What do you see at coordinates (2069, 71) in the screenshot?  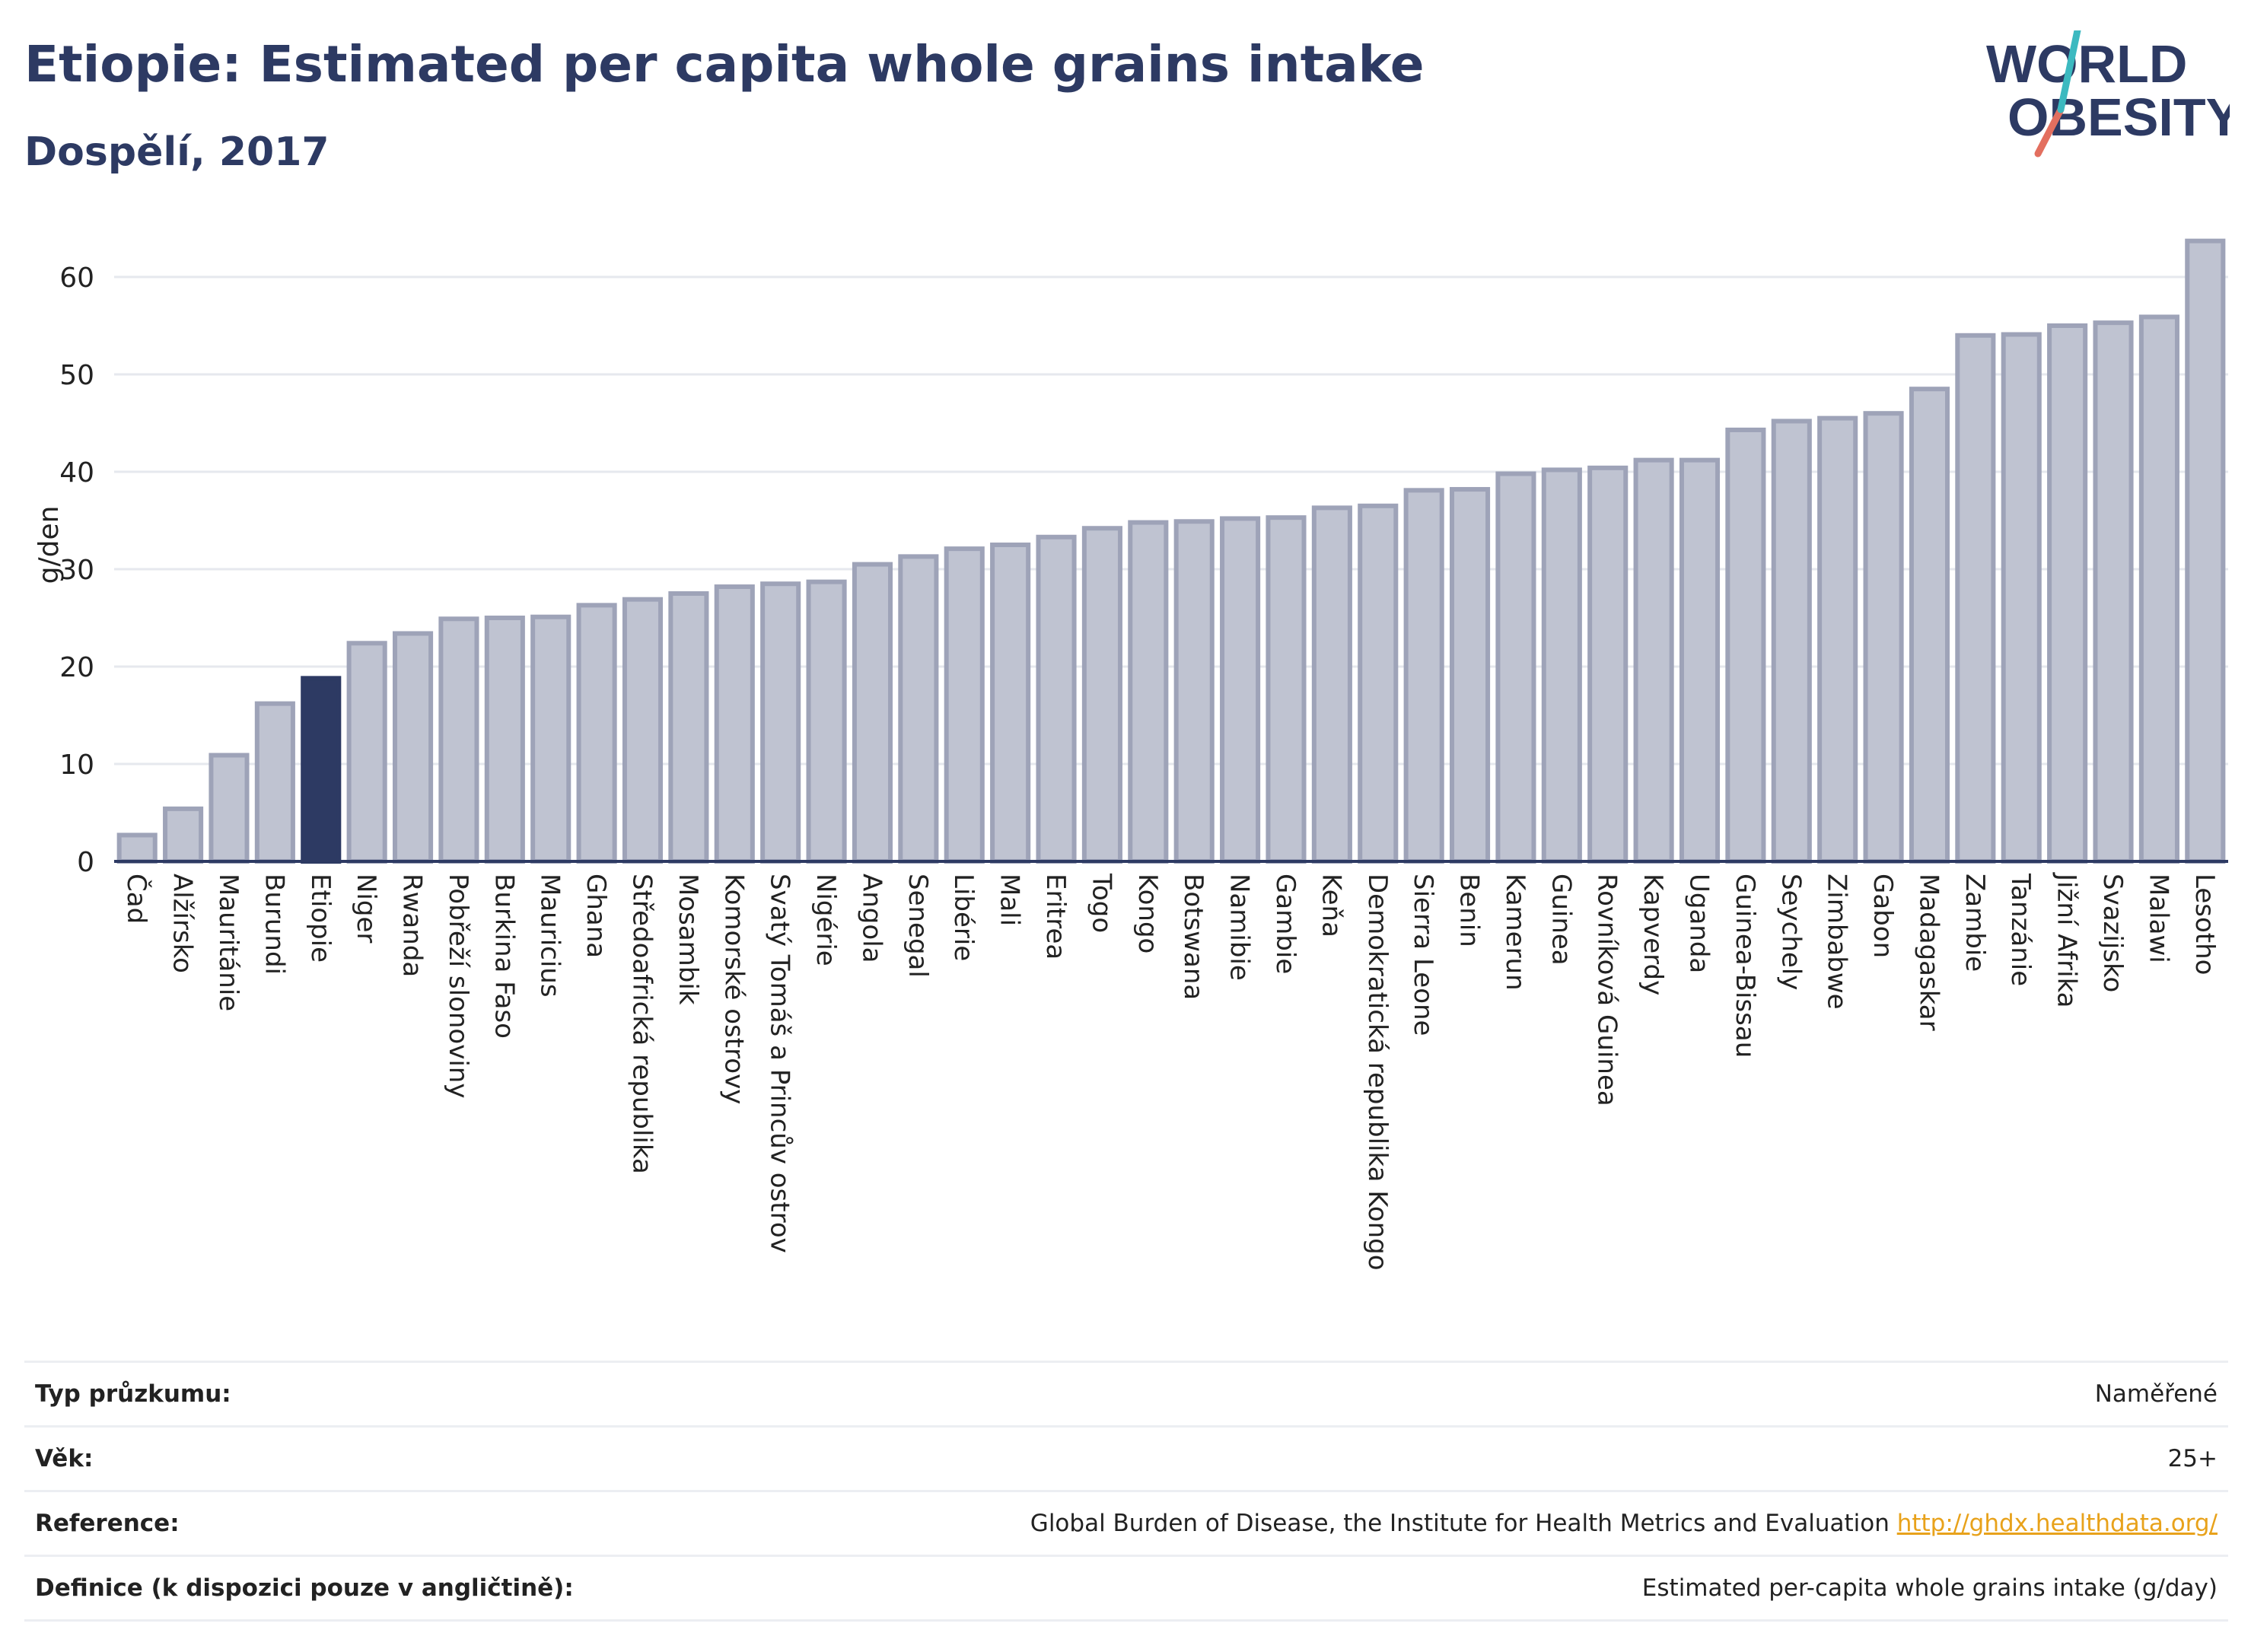 I see `logo-slash-teal` at bounding box center [2069, 71].